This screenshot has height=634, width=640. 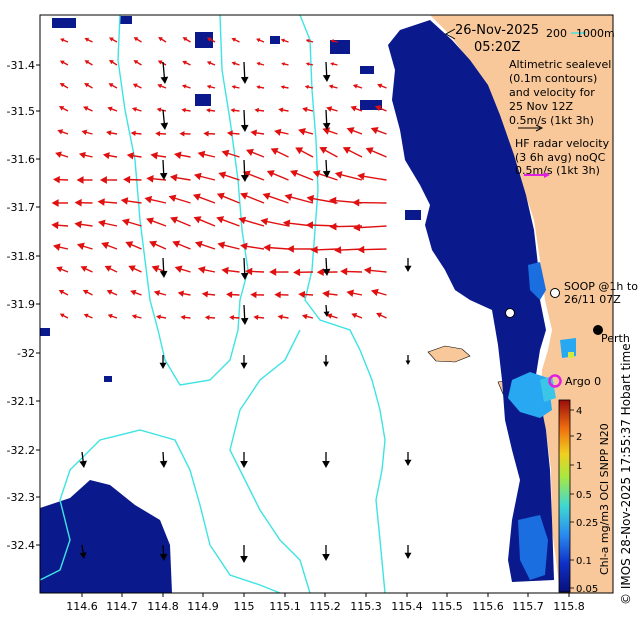 I want to click on y-tick-label: -31.4, so click(x=21, y=65).